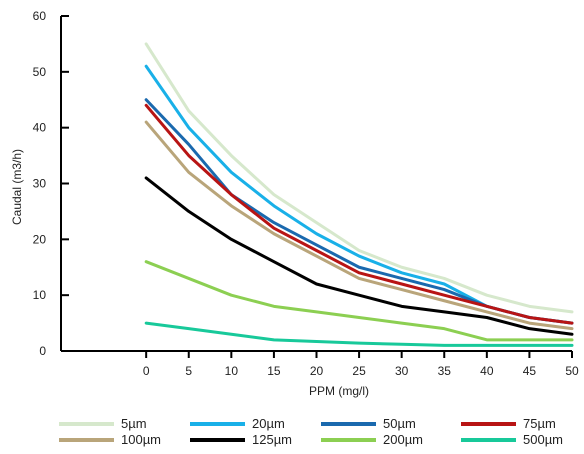 The width and height of the screenshot is (584, 454). I want to click on legend-label: 500µm, so click(543, 439).